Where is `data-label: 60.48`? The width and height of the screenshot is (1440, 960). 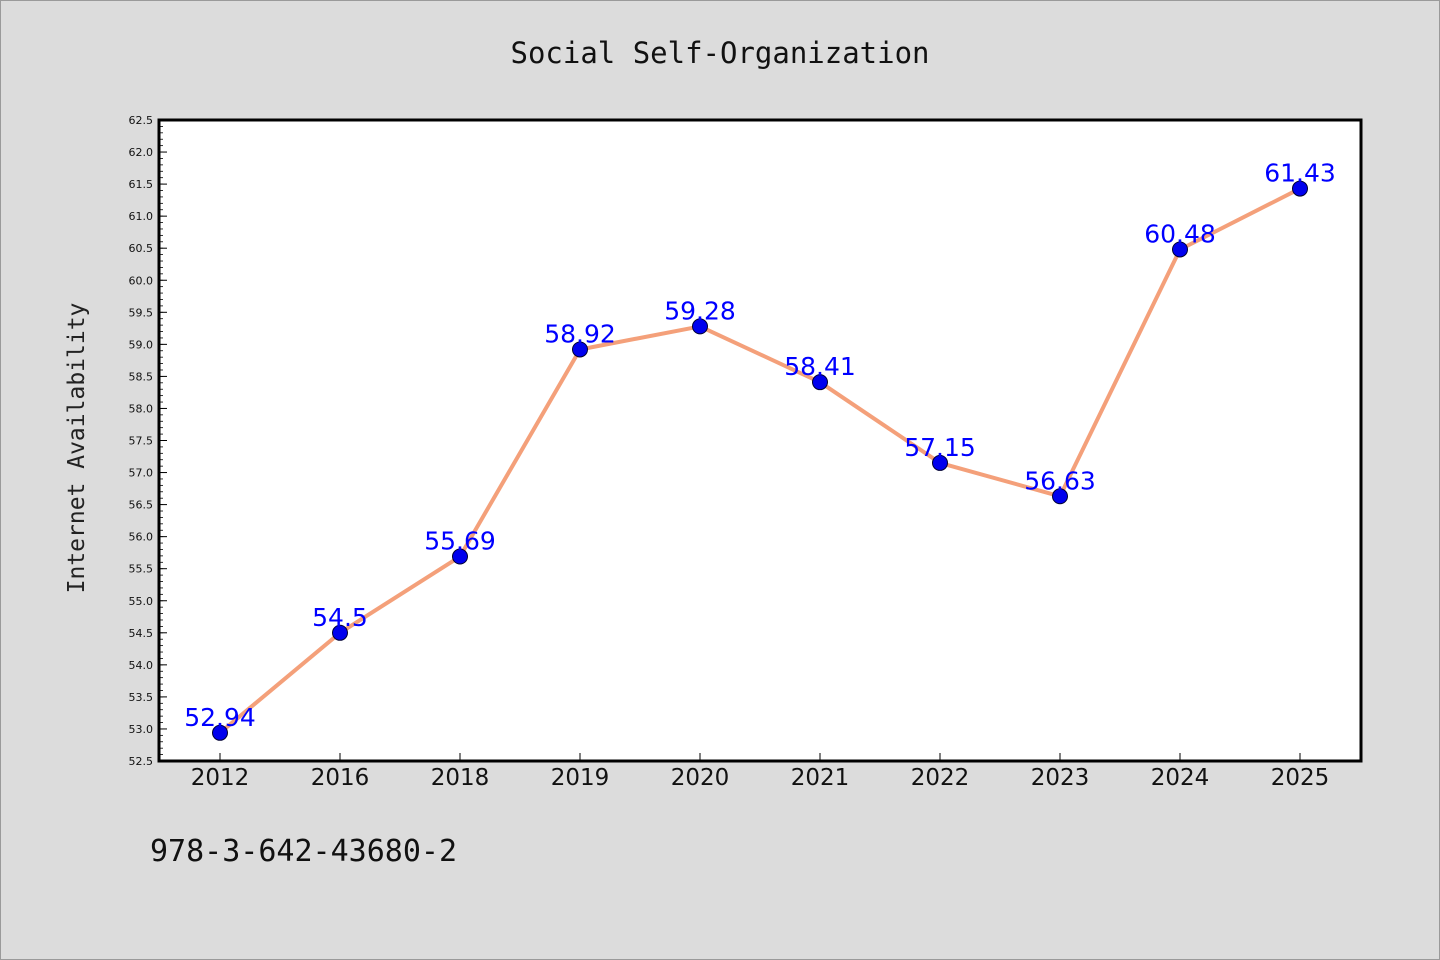
data-label: 60.48 is located at coordinates (1180, 233).